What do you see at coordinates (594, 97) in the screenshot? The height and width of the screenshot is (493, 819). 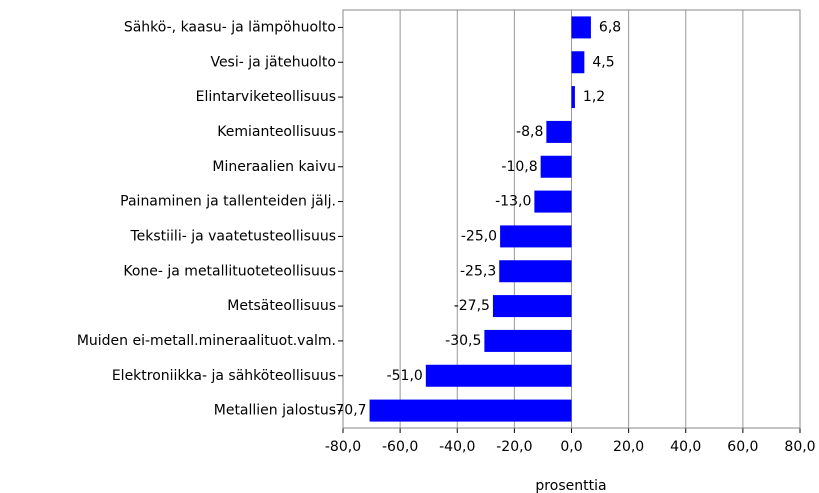 I see `data-label: 1,2` at bounding box center [594, 97].